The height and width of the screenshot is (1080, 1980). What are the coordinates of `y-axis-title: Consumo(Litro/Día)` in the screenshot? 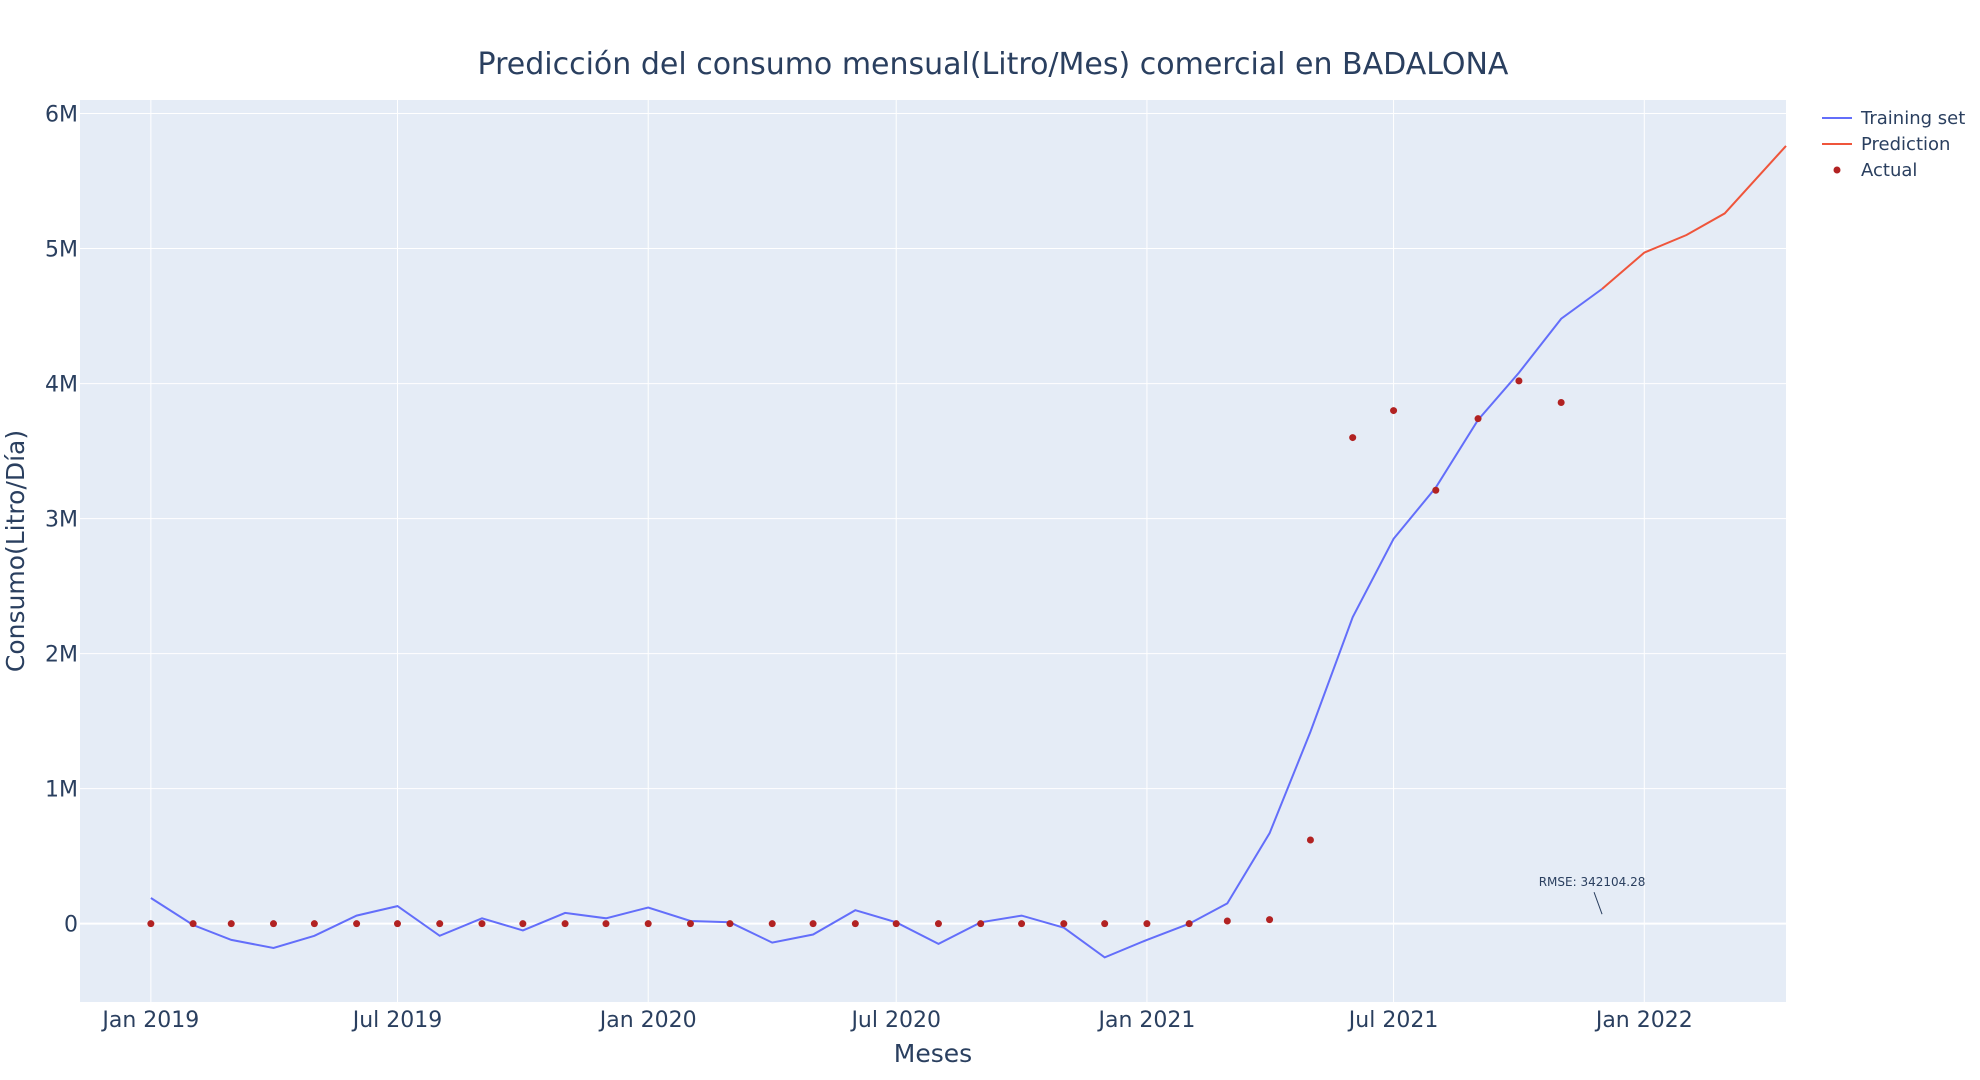 It's located at (15, 551).